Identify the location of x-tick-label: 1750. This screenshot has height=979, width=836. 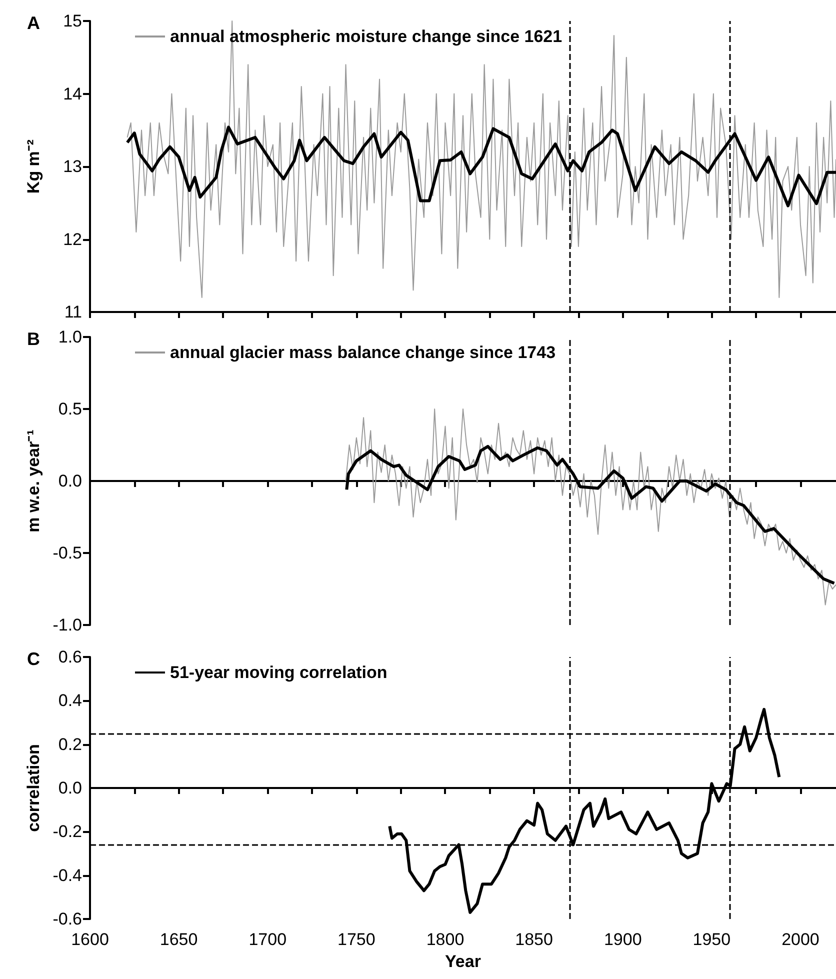
(357, 939).